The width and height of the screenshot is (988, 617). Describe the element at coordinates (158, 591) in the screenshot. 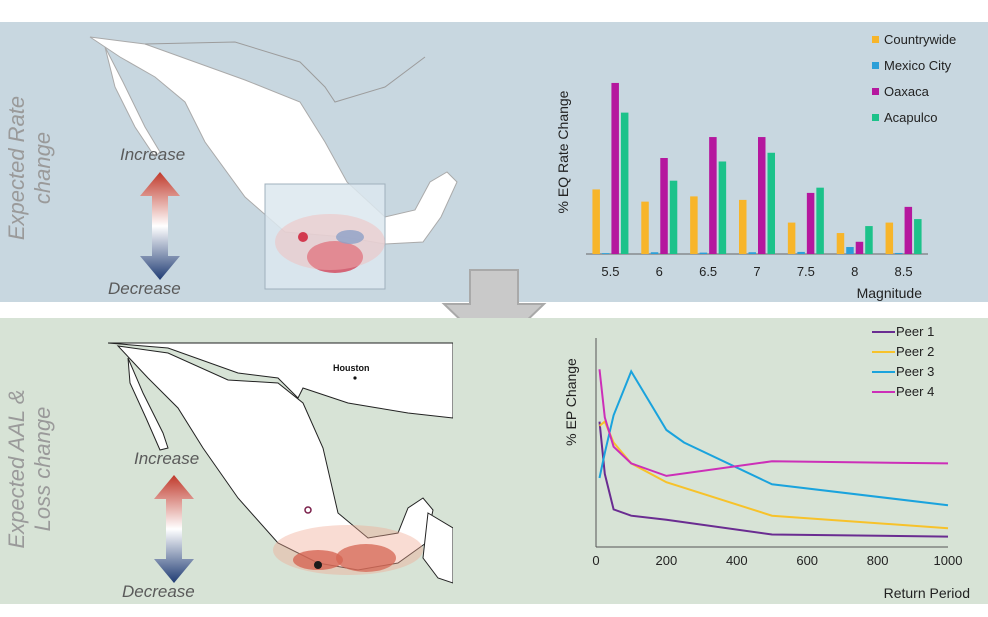

I see `aal-decrease-label: Decrease` at that location.